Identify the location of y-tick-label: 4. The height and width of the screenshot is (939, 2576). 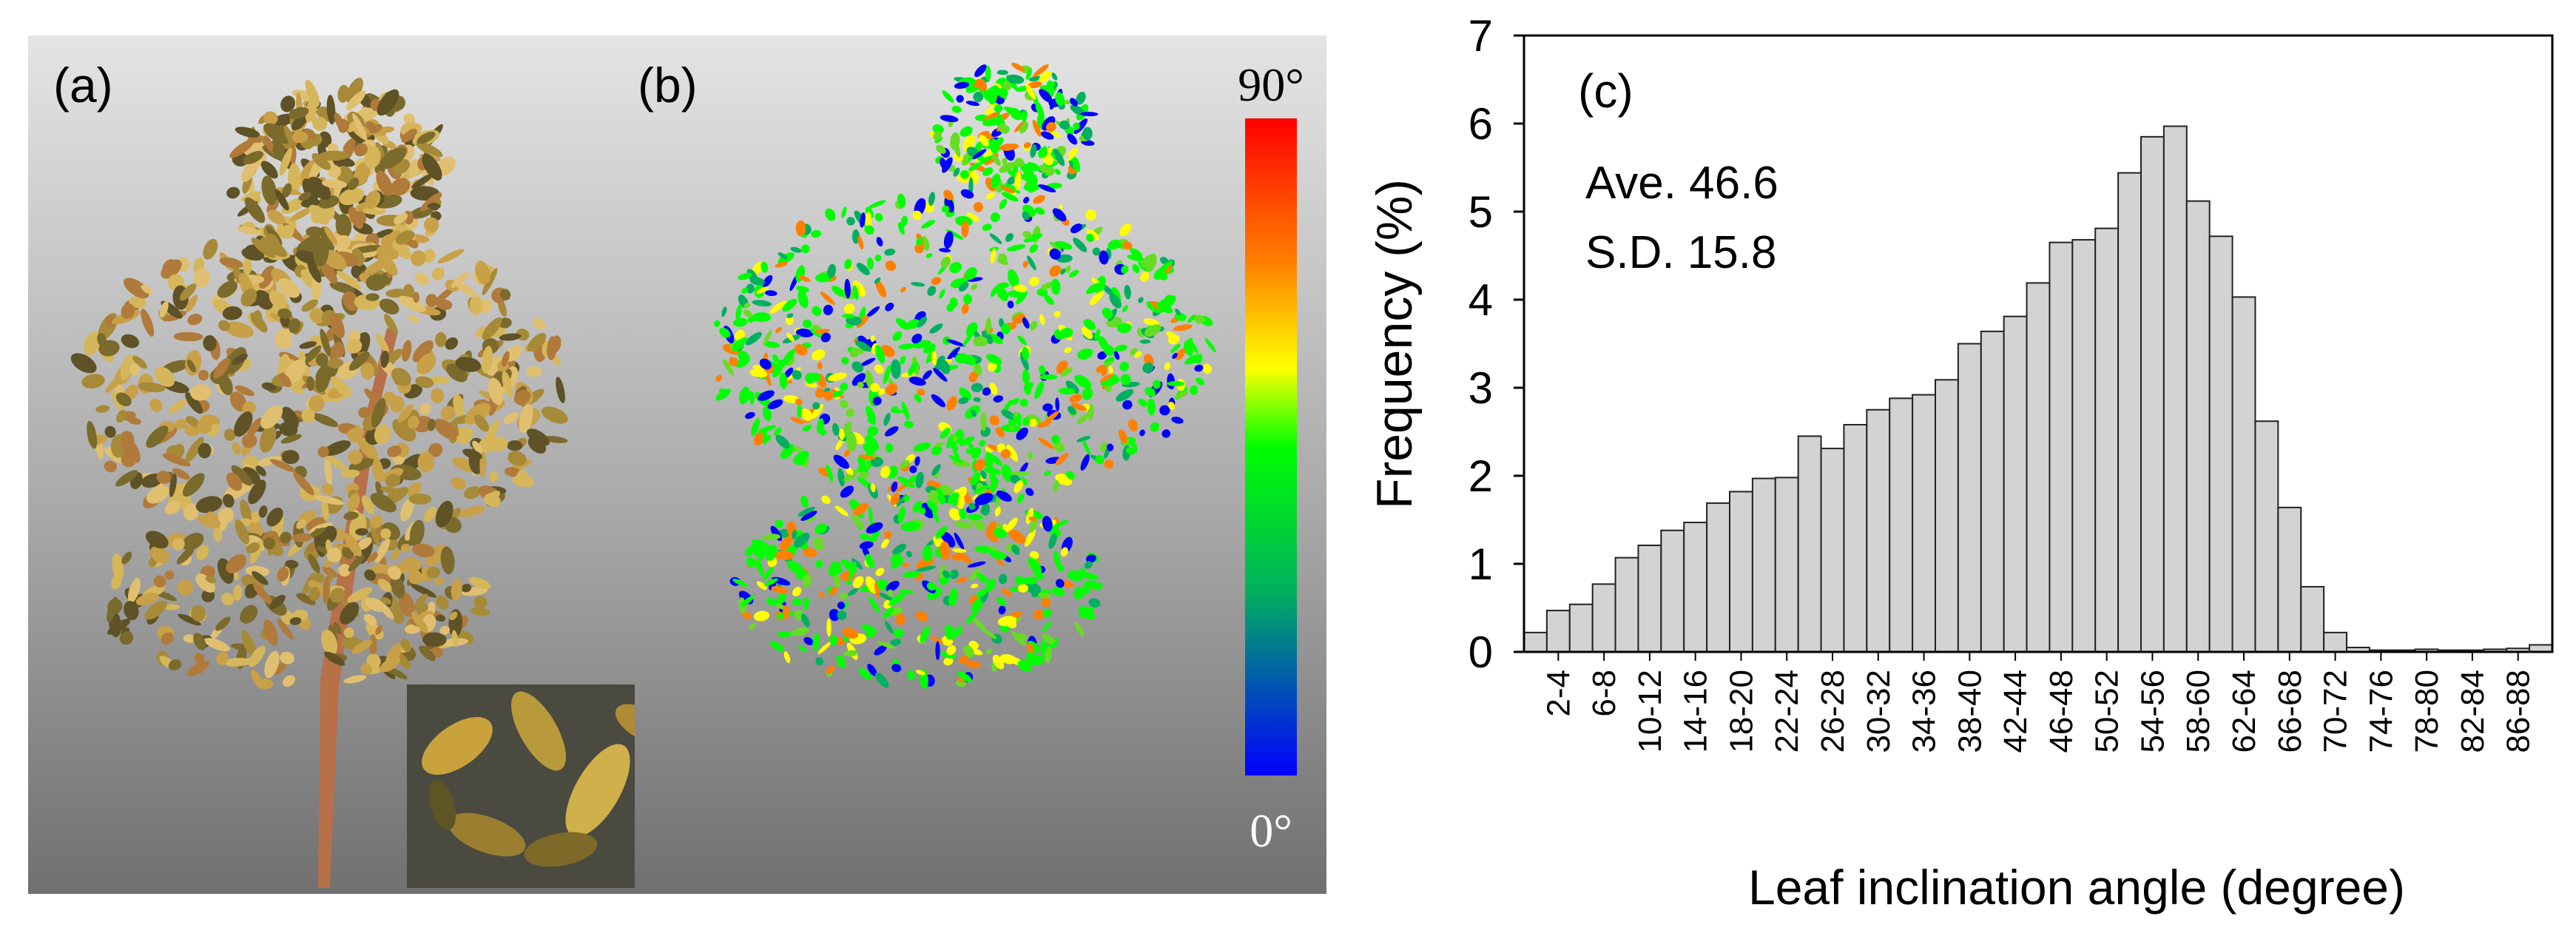
(1481, 300).